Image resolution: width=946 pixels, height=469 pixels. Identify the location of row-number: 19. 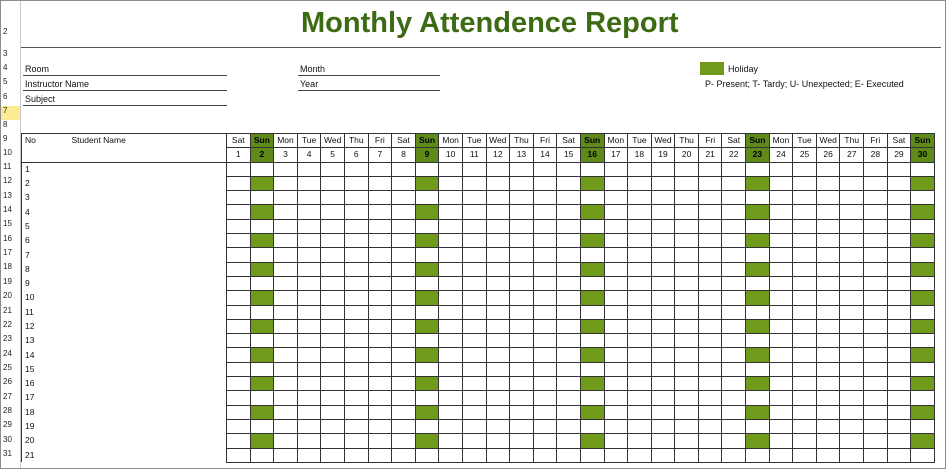
(7, 281).